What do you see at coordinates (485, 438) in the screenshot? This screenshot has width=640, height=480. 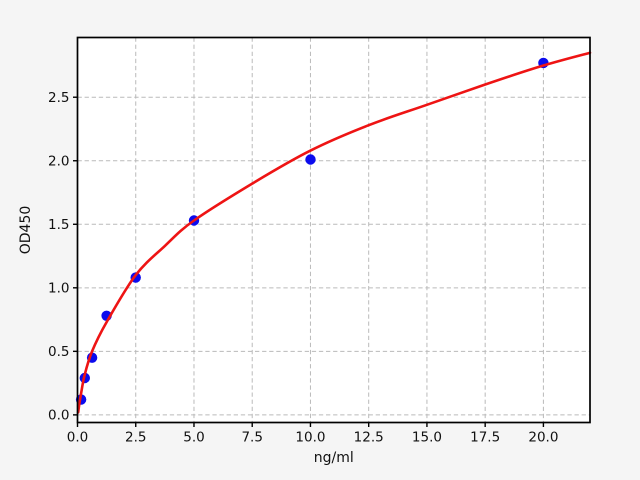 I see `x-tick-label: 17.5` at bounding box center [485, 438].